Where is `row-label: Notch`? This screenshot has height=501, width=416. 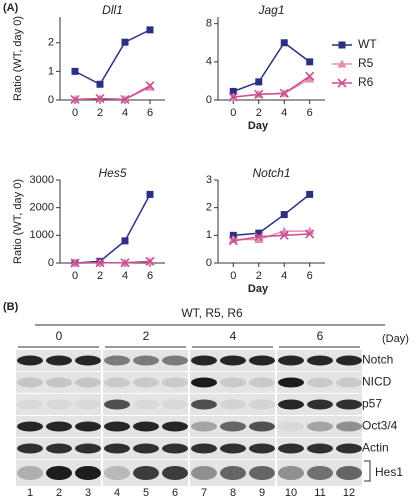 row-label: Notch is located at coordinates (377, 360).